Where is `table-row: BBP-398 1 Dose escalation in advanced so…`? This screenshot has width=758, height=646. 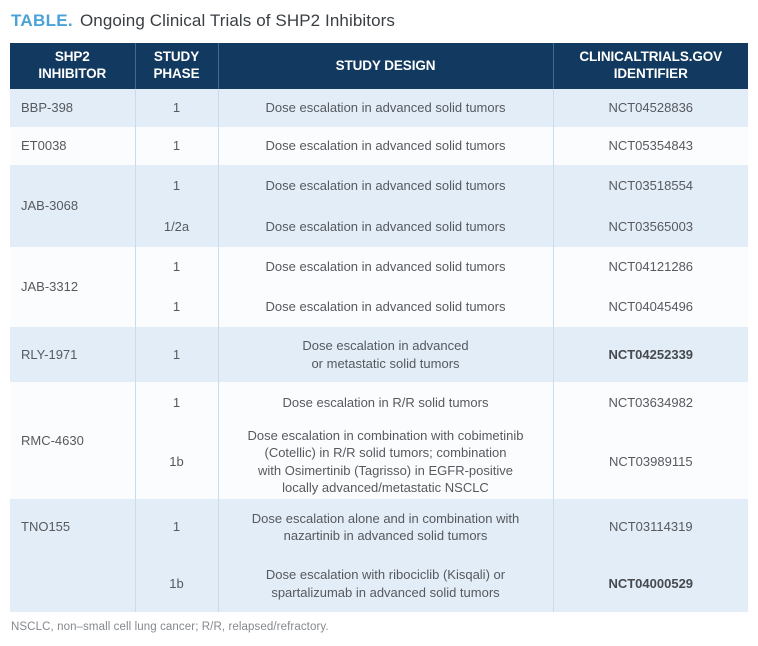
table-row: BBP-398 1 Dose escalation in advanced so… is located at coordinates (379, 108).